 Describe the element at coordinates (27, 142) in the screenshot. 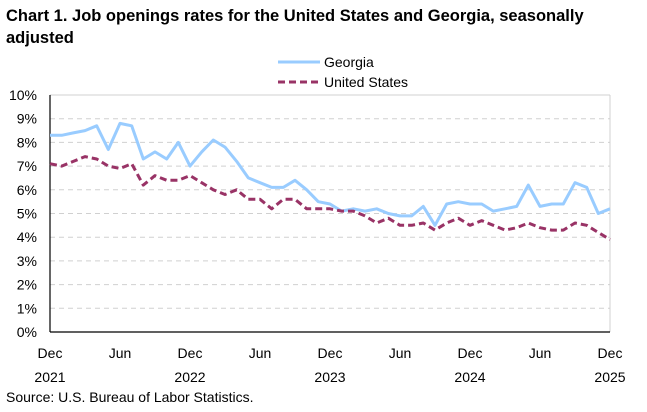

I see `y-tick-label: 8%` at that location.